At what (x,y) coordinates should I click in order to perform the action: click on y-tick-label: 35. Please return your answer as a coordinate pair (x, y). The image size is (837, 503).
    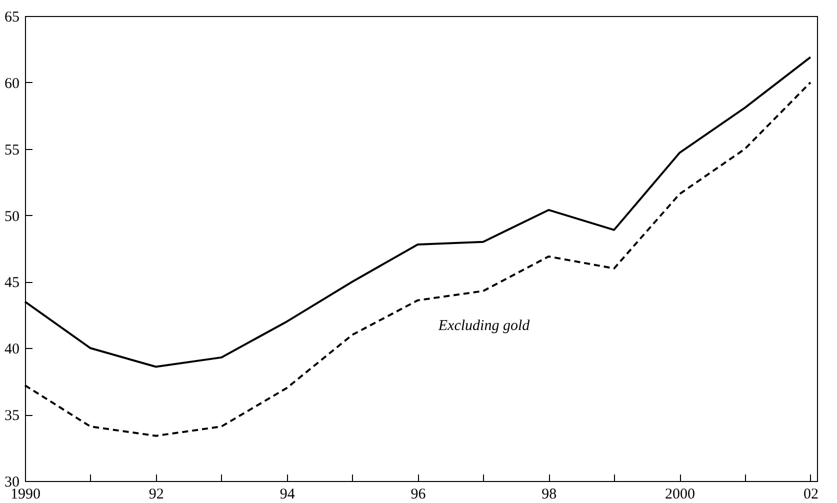
    Looking at the image, I should click on (12, 416).